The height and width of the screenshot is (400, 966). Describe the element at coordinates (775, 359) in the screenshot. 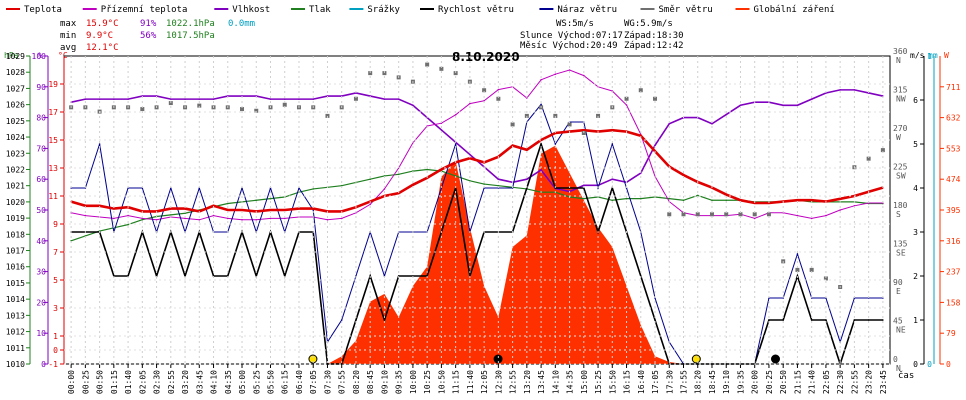

I see `marker-moonrise` at that location.